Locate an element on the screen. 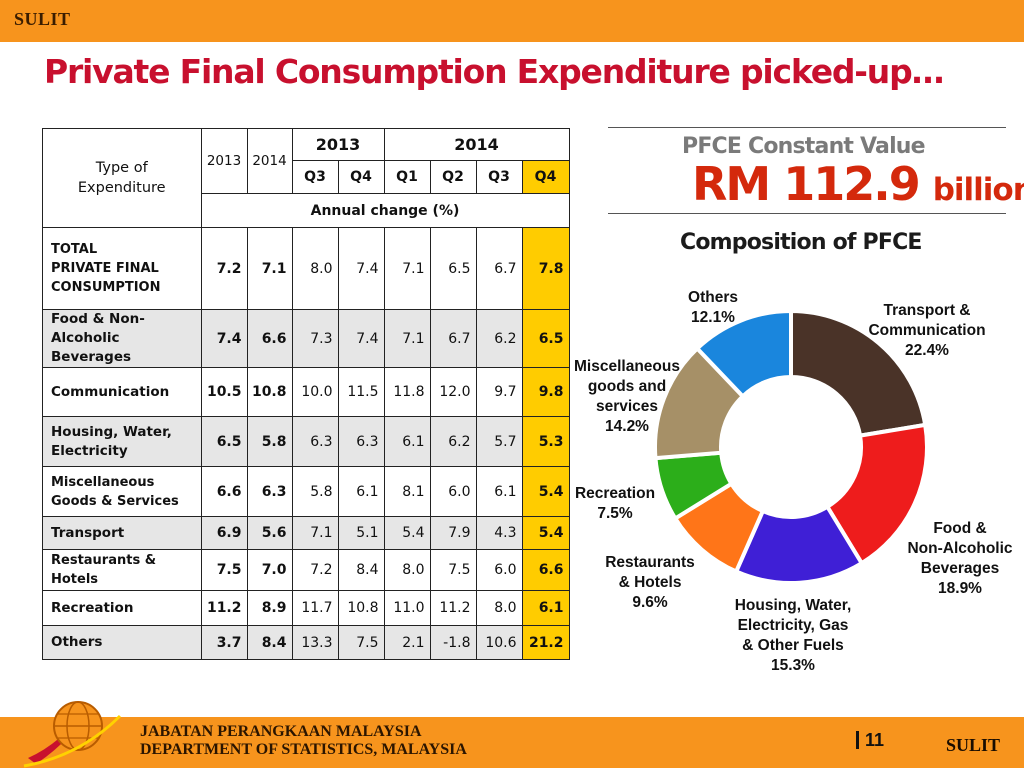 Image resolution: width=1024 pixels, height=768 pixels. slice-label-transport: Transport & Communication 22.4% is located at coordinates (927, 330).